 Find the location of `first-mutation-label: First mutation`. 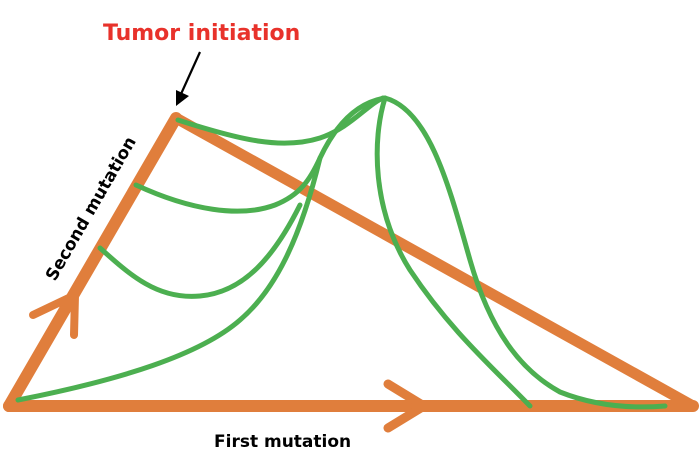

first-mutation-label: First mutation is located at coordinates (282, 442).